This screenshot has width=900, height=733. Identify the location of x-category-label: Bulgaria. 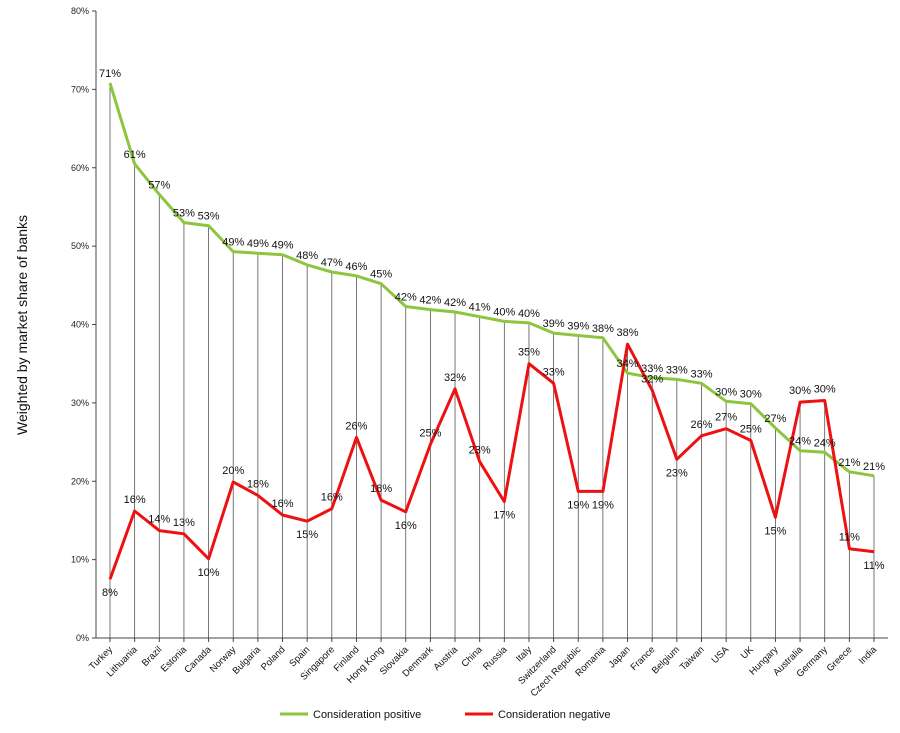
(247, 660).